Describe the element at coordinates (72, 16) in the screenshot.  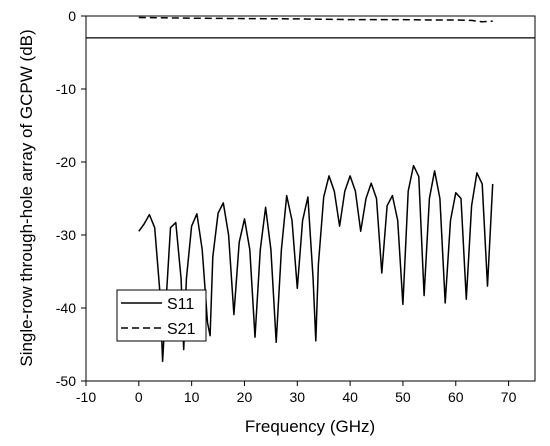
I see `y-tick-label: 0` at that location.